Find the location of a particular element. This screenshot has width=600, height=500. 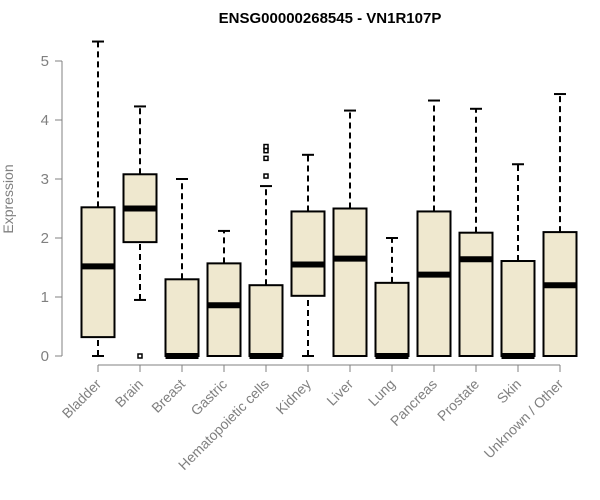

y-tick-label: 4 is located at coordinates (45, 120).